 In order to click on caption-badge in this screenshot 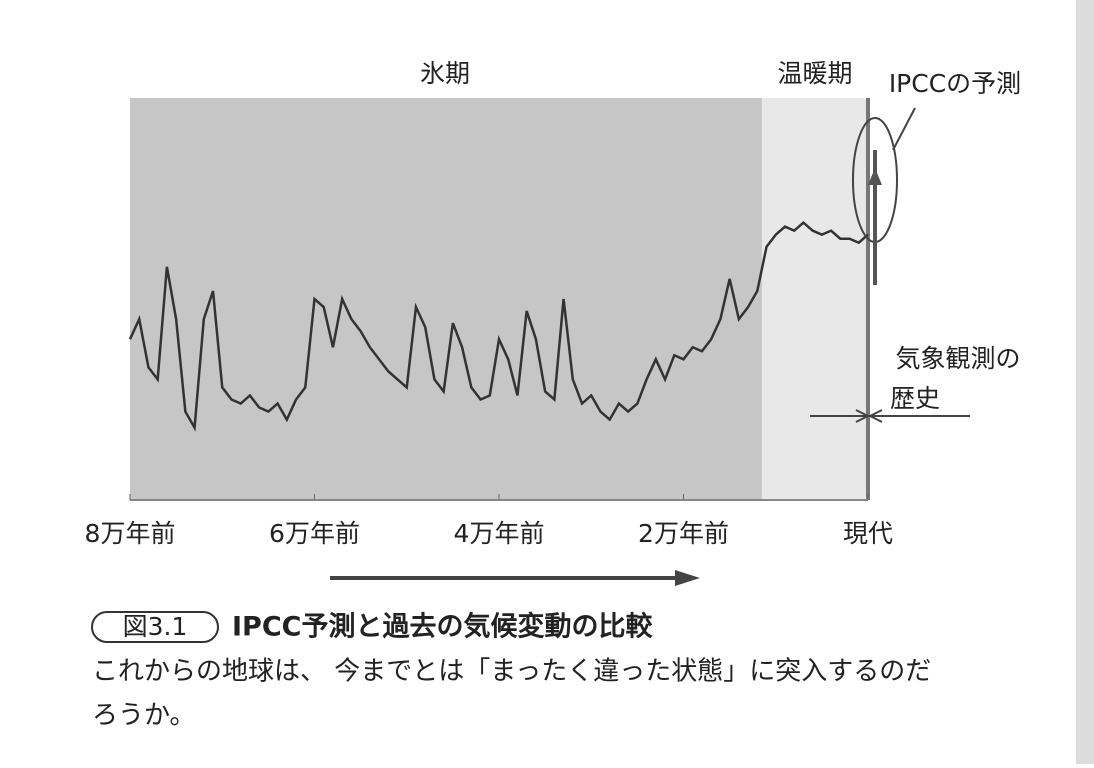, I will do `click(155, 627)`.